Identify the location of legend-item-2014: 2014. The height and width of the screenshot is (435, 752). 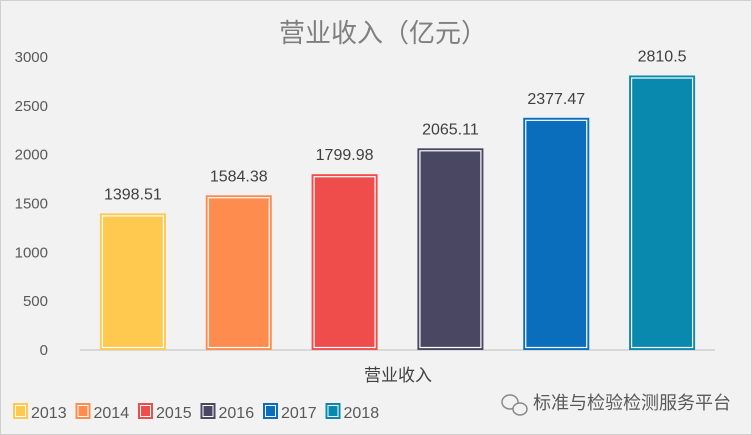
(102, 412).